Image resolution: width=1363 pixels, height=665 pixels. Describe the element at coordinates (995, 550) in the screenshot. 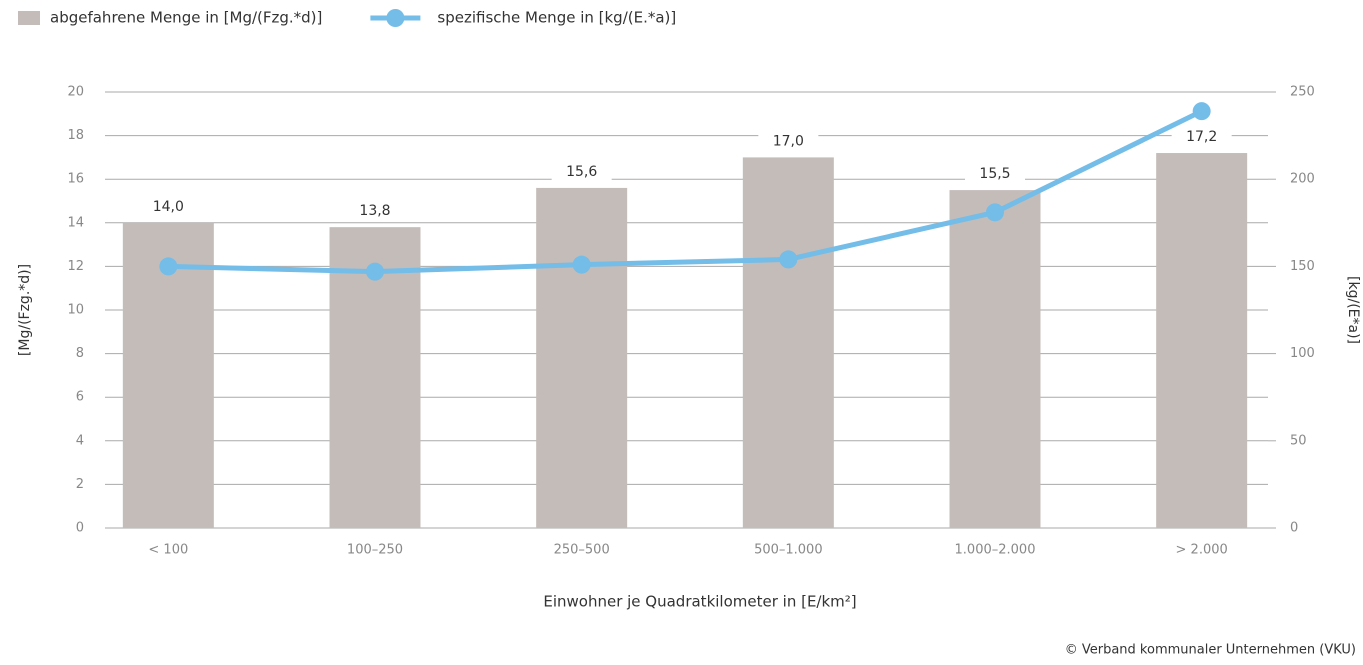

I see `x-tick-label: 1.000–2.000` at that location.